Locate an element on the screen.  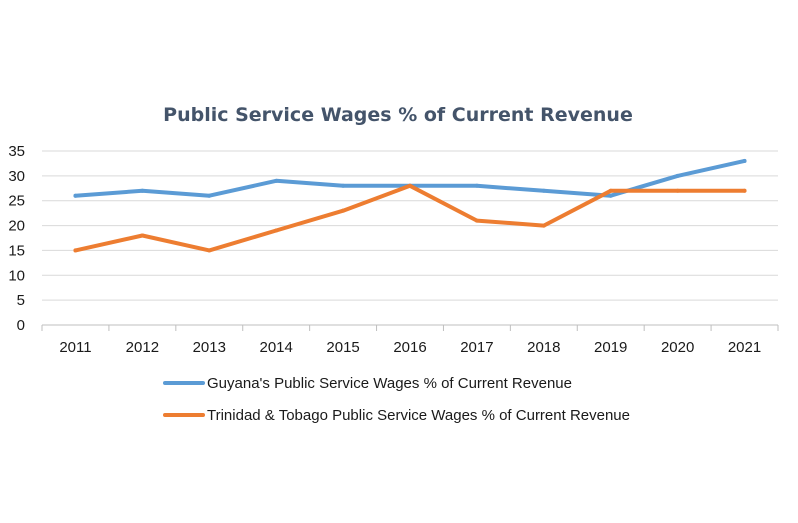
y-tick-label: 0 is located at coordinates (21, 325).